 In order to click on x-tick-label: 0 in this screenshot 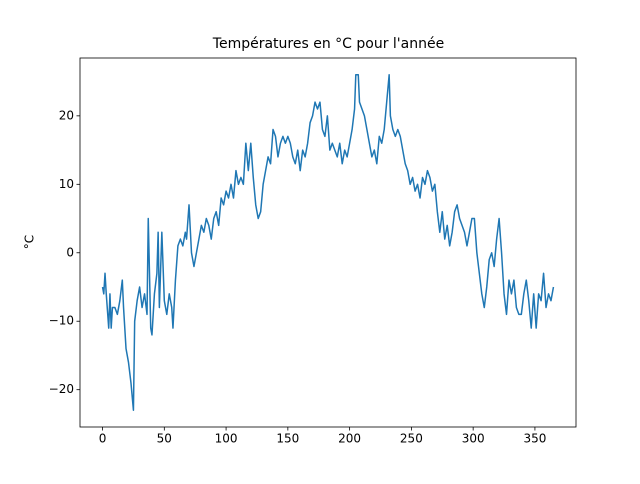, I will do `click(103, 439)`.